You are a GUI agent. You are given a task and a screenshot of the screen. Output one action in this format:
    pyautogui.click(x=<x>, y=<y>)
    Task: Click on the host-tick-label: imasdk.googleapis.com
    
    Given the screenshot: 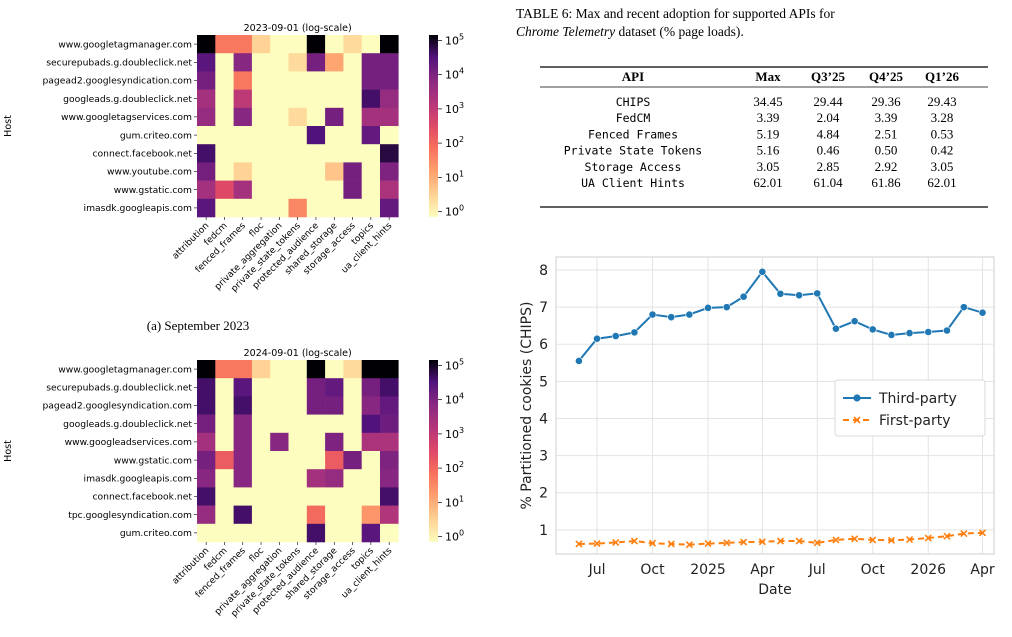 What is the action you would take?
    pyautogui.click(x=138, y=479)
    